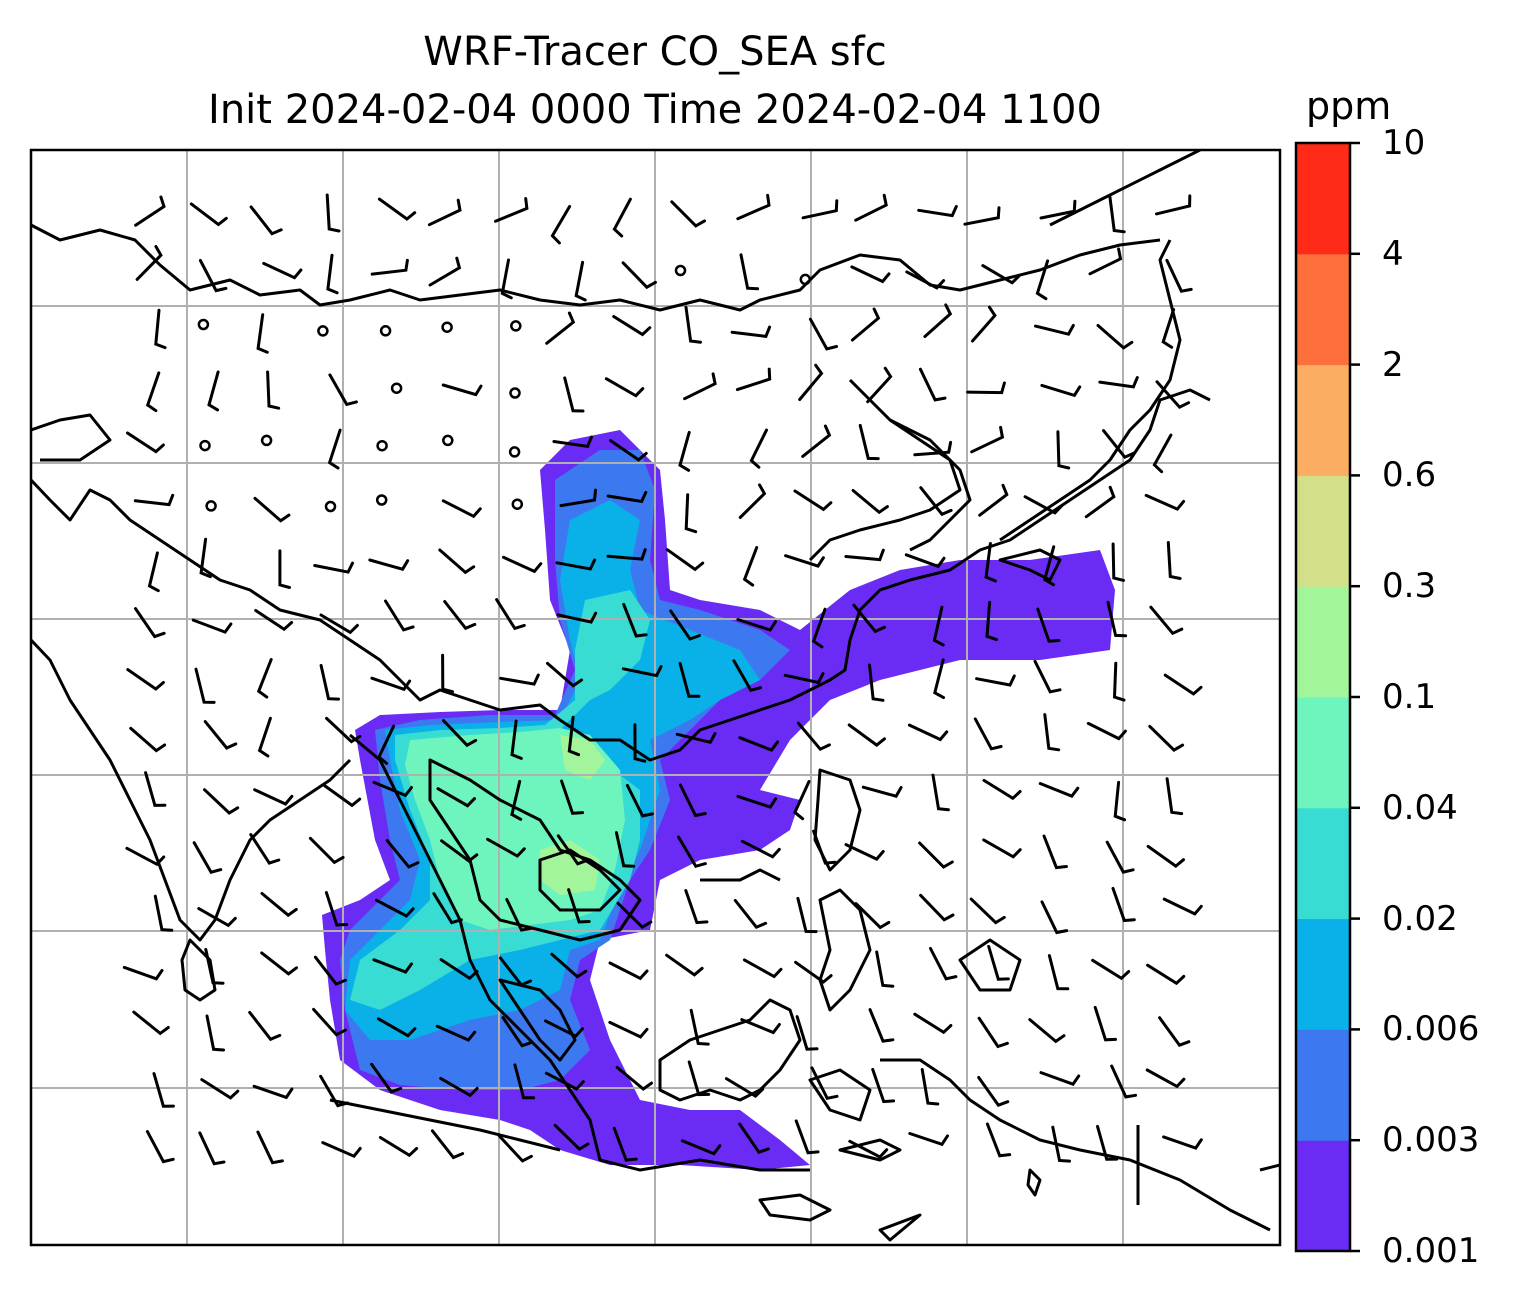 The image size is (1528, 1306). I want to click on colorbar-tick-label: 0.6, so click(1409, 475).